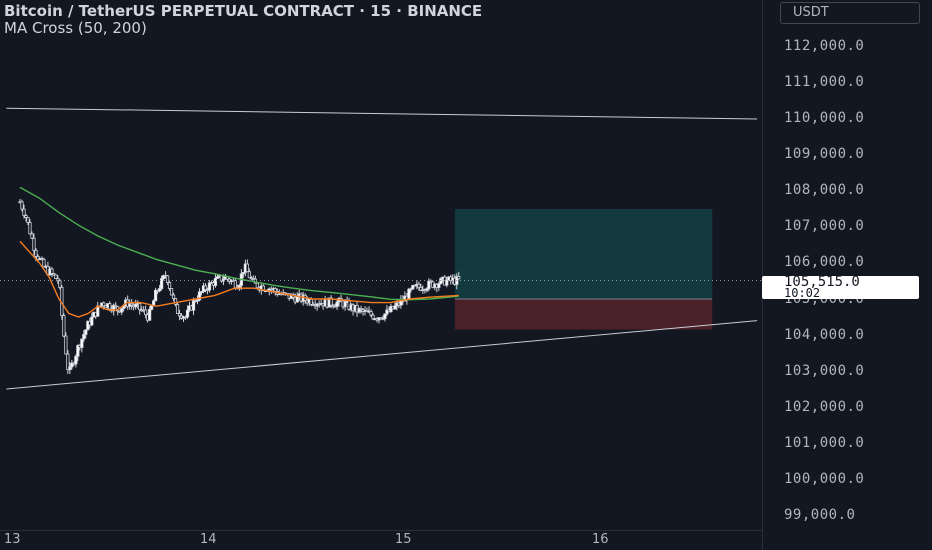 This screenshot has width=932, height=550. What do you see at coordinates (382, 113) in the screenshot?
I see `trendline-upper` at bounding box center [382, 113].